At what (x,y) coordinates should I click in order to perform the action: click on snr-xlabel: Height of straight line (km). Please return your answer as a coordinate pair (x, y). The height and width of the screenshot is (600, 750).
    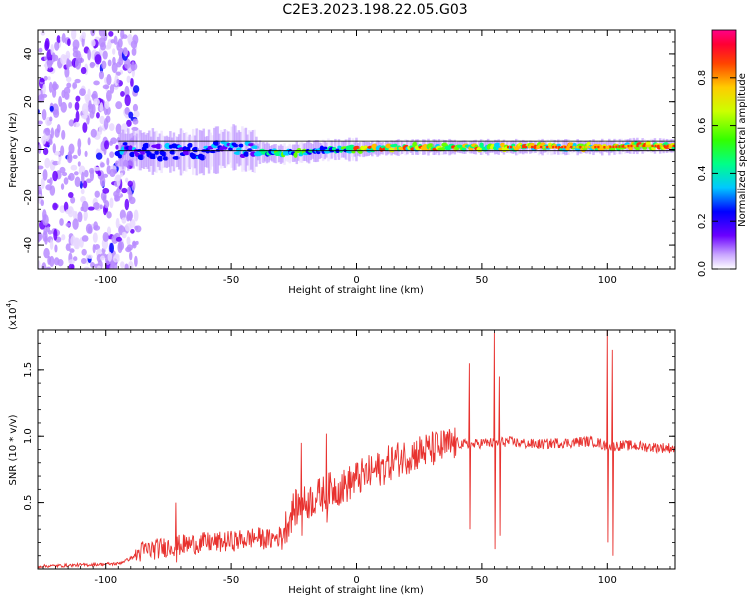
    Looking at the image, I should click on (356, 590).